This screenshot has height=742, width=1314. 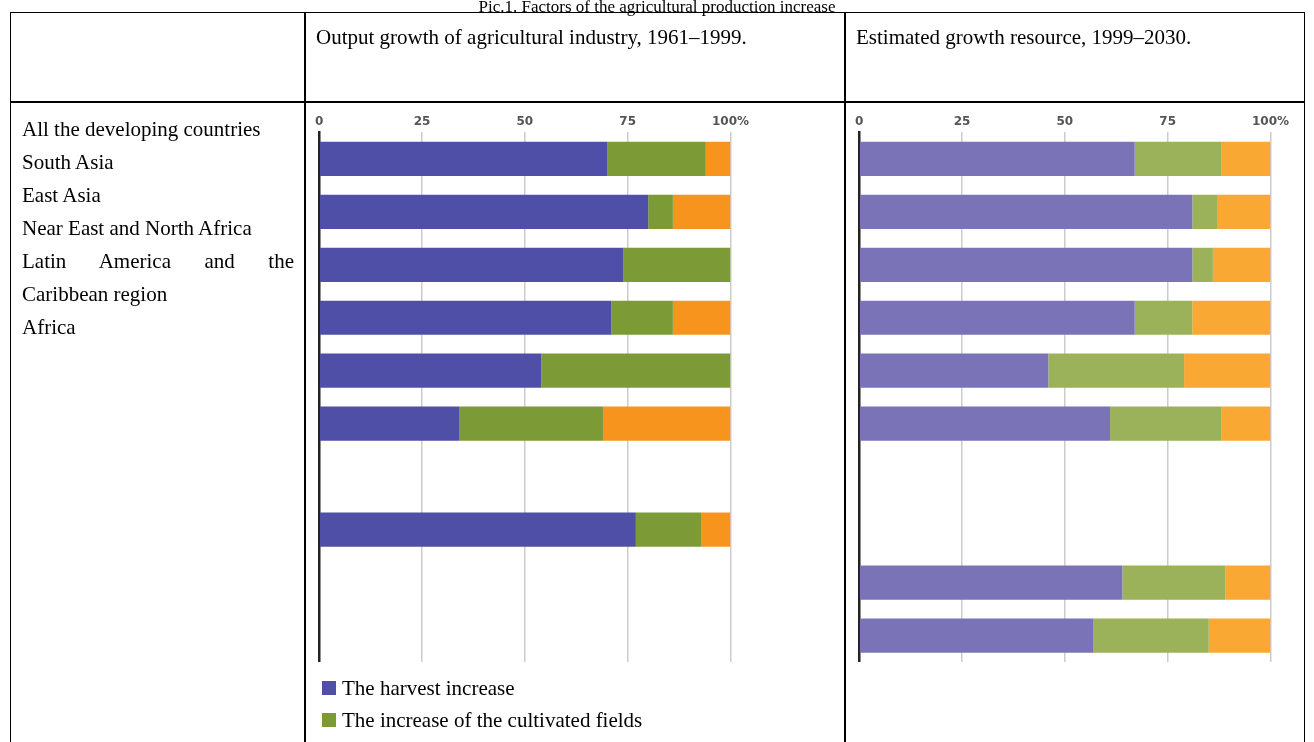 What do you see at coordinates (428, 688) in the screenshot?
I see `legend-label: The harvest increase` at bounding box center [428, 688].